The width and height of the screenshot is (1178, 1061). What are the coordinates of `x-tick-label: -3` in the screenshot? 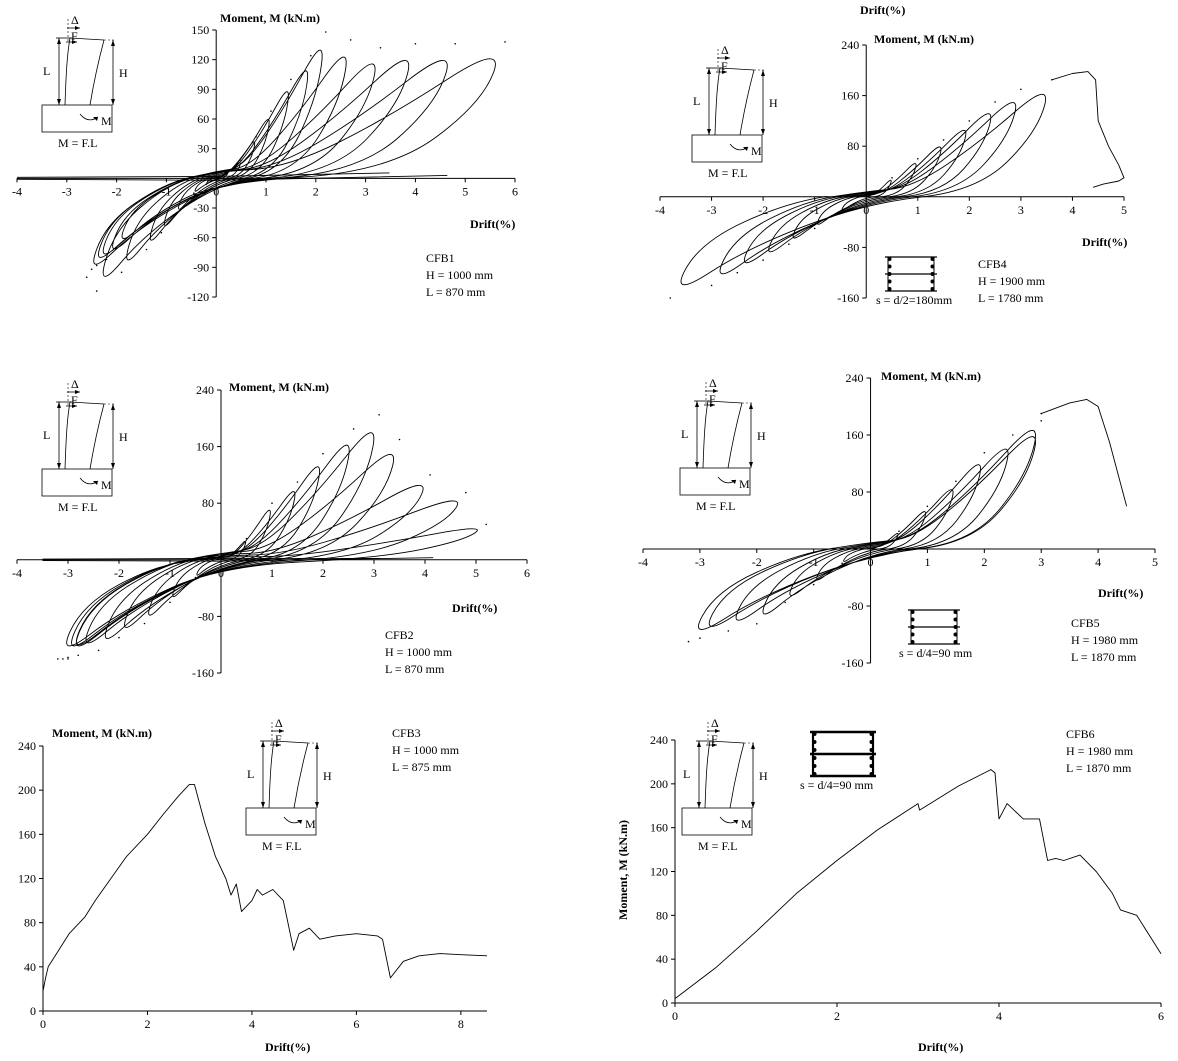 It's located at (68, 573).